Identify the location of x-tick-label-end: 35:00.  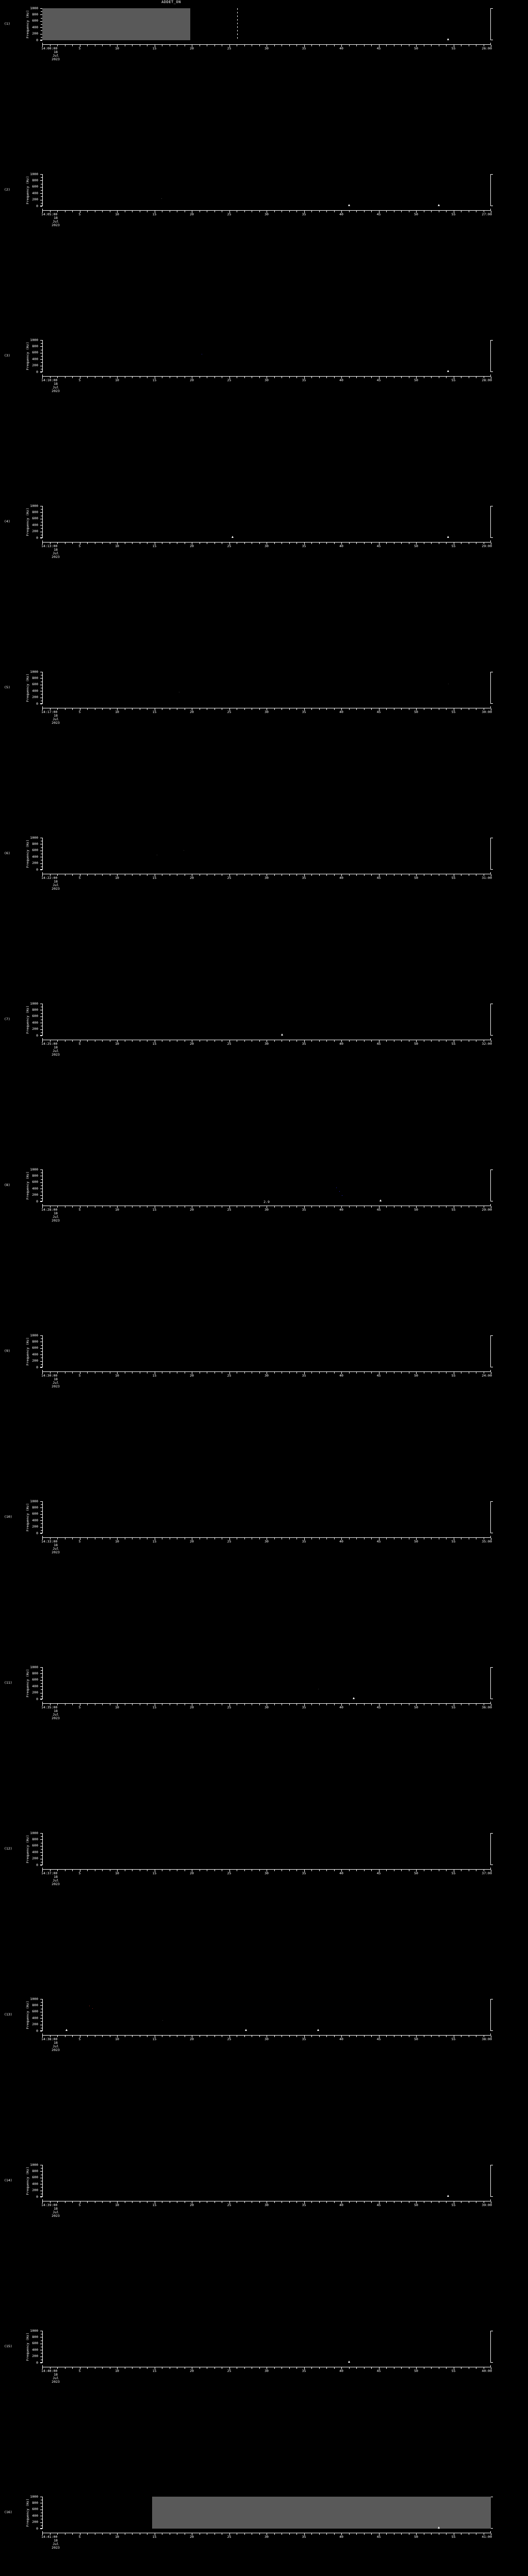
(487, 1541).